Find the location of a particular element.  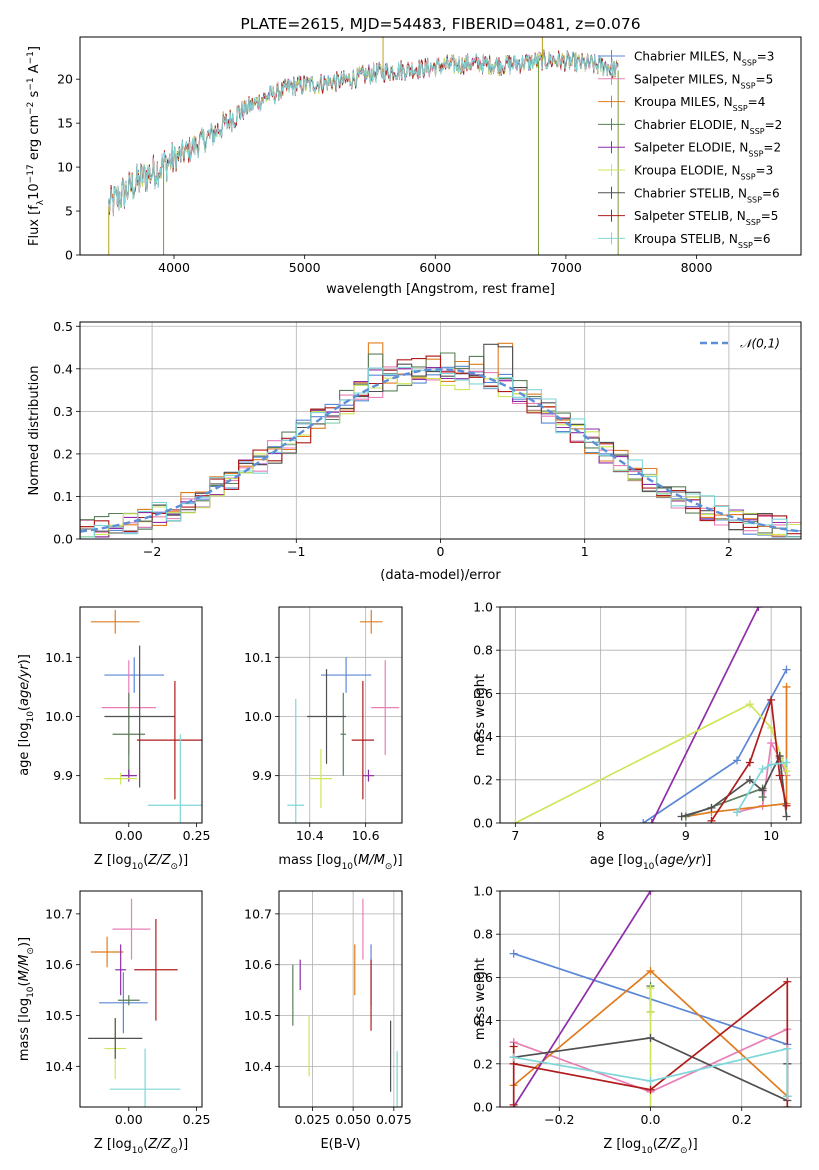

x-tick-label: 10.6 is located at coordinates (366, 835).